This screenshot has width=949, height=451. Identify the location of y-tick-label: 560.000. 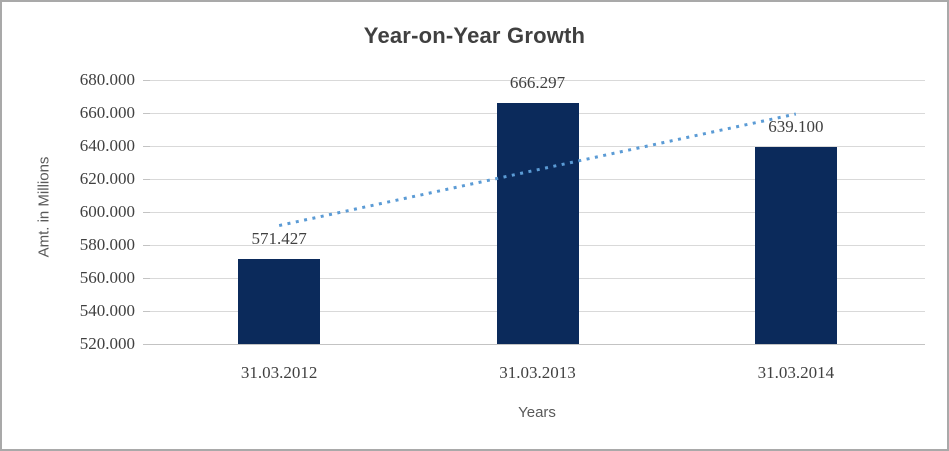
(107, 277).